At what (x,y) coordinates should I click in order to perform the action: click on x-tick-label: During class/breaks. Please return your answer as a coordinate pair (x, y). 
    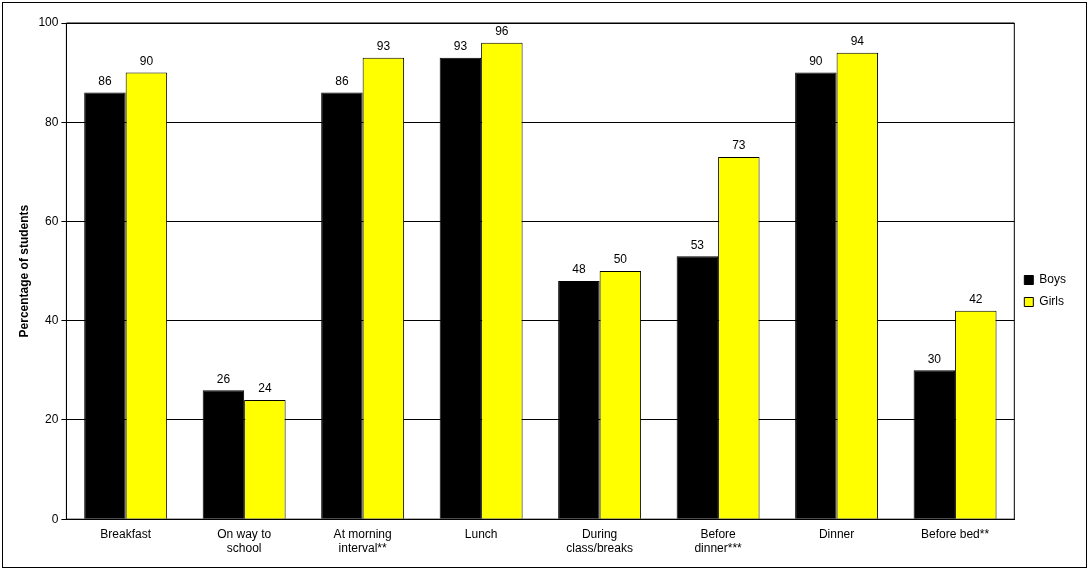
    Looking at the image, I should click on (599, 541).